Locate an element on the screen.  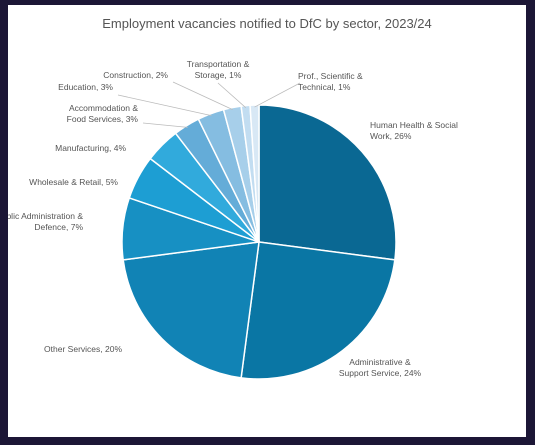
slice-label: Accommodation & Food Services, 3% is located at coordinates (103, 113).